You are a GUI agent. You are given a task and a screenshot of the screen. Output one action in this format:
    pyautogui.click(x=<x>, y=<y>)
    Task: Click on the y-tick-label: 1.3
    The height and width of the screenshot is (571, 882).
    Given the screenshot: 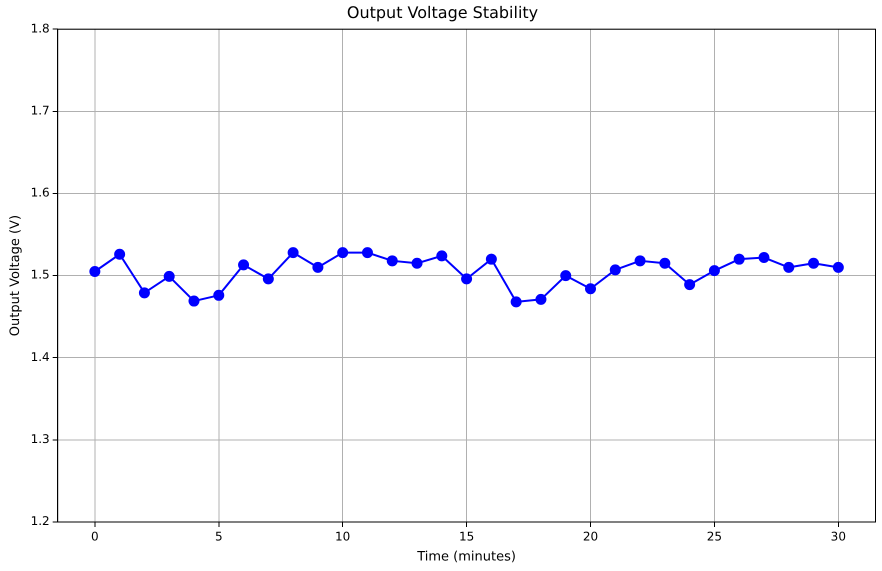 What is the action you would take?
    pyautogui.click(x=40, y=439)
    